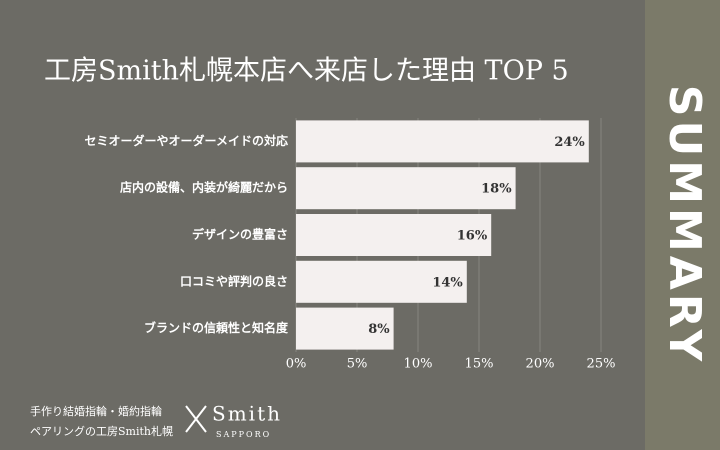  What do you see at coordinates (296, 364) in the screenshot?
I see `x-tick-label: 0%` at bounding box center [296, 364].